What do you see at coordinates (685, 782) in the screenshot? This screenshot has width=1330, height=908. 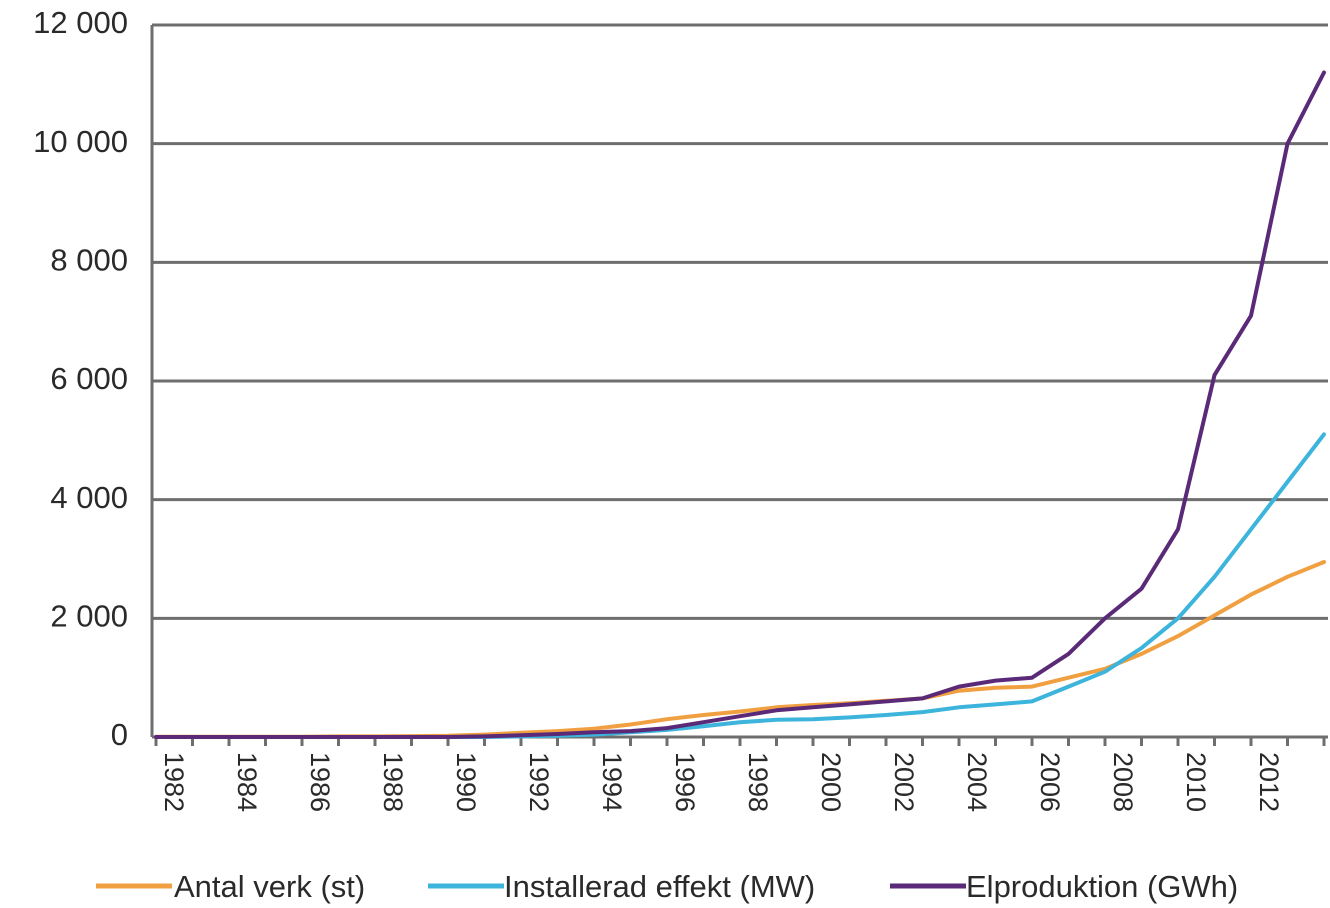 I see `x-tick-label: 1996` at bounding box center [685, 782].